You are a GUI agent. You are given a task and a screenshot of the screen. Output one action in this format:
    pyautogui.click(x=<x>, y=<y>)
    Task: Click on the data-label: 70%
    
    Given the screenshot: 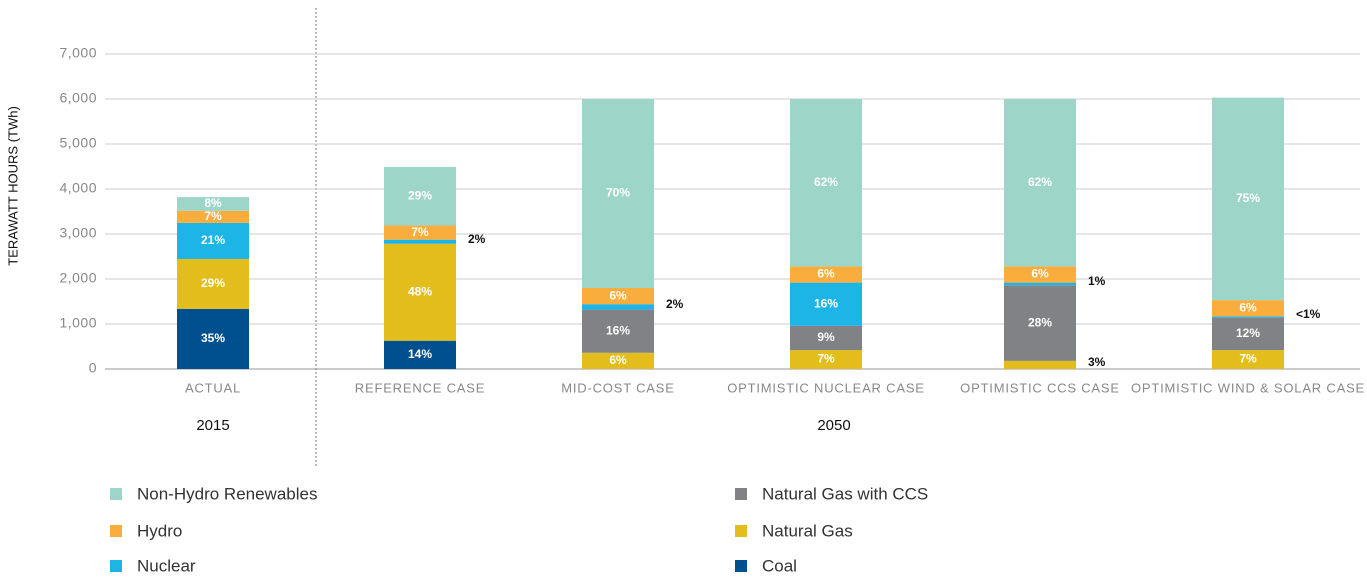 What is the action you would take?
    pyautogui.click(x=618, y=193)
    